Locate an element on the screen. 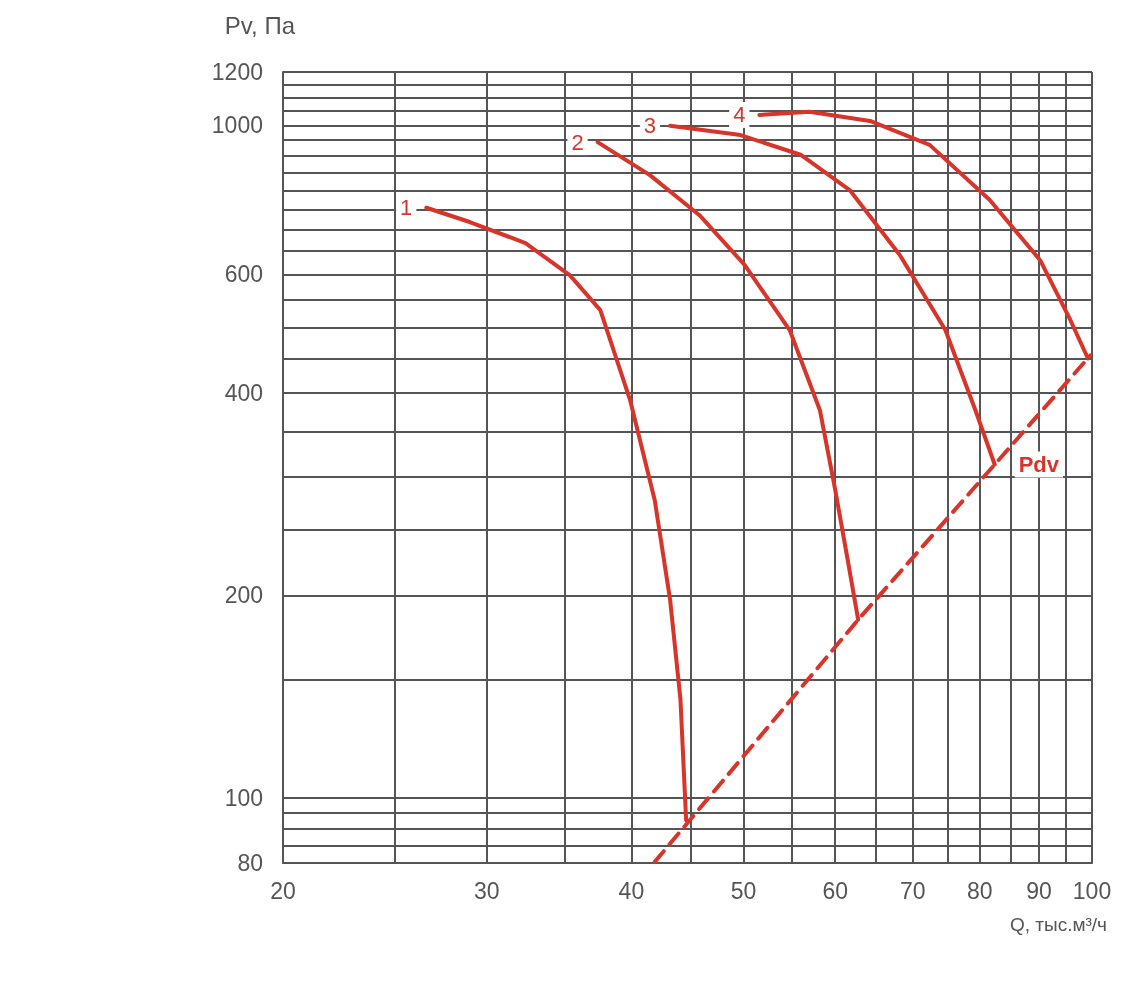 The image size is (1142, 985). x-tick-label: 60 is located at coordinates (835, 890).